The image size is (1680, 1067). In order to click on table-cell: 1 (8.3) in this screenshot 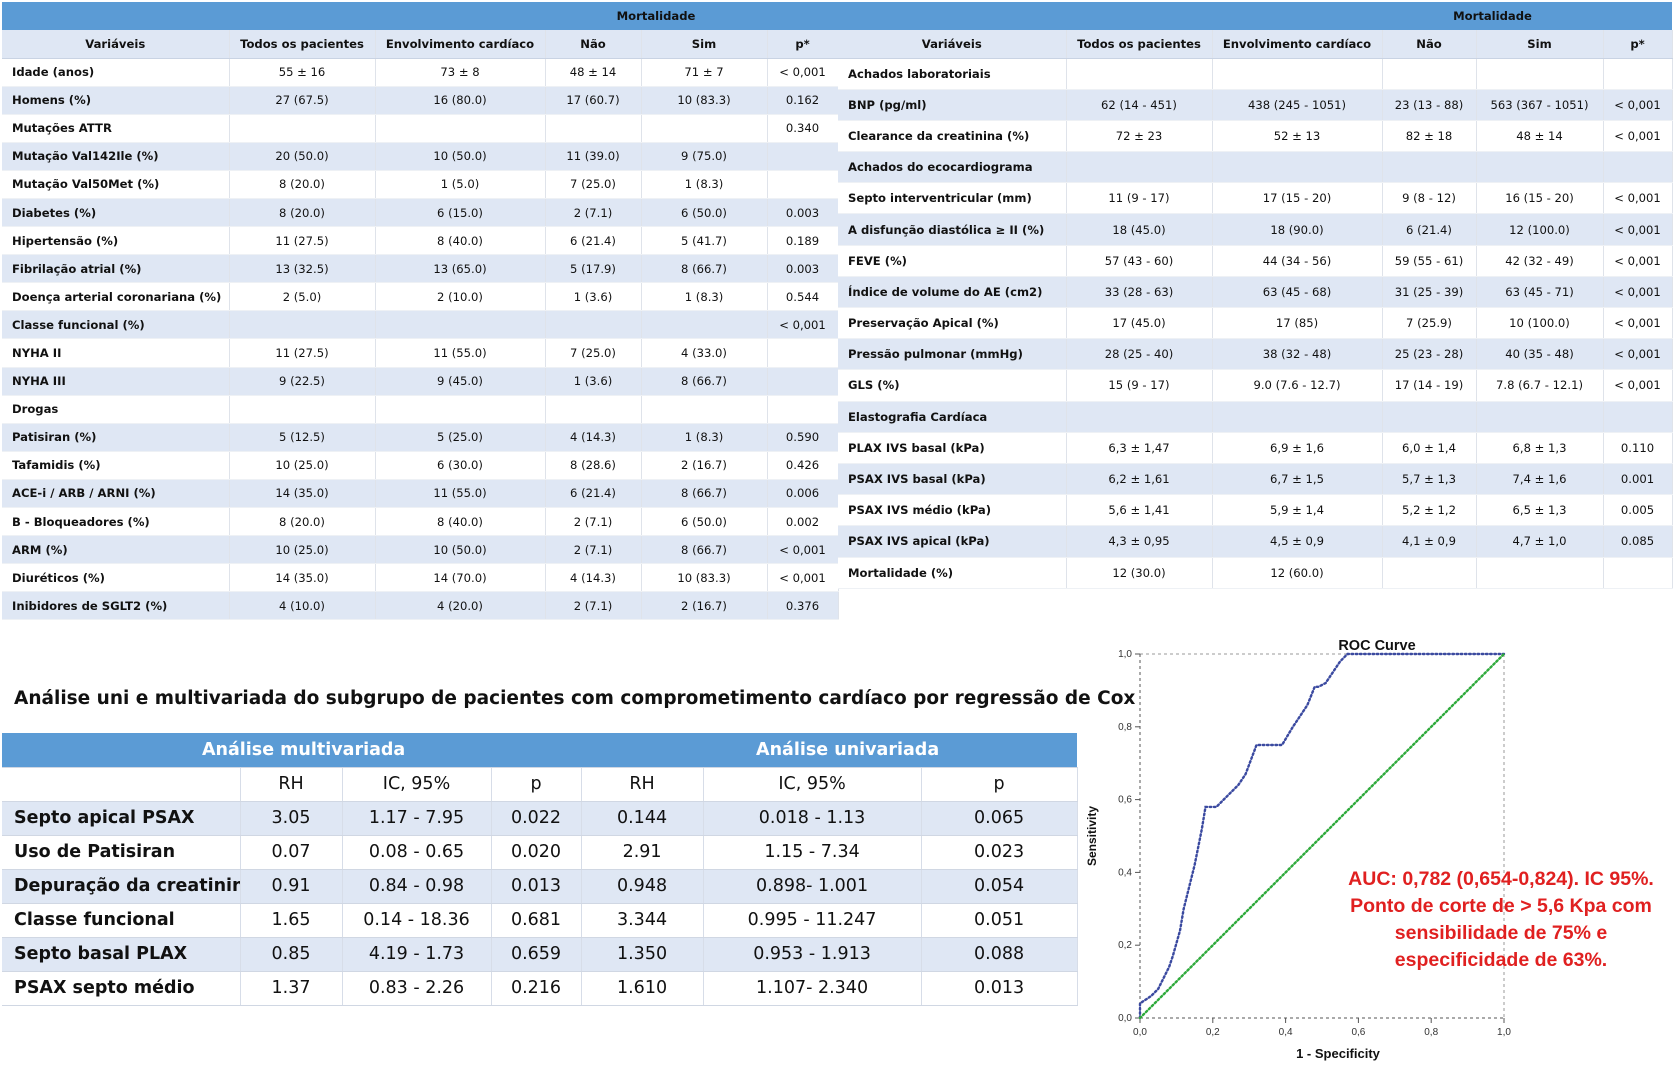, I will do `click(704, 184)`.